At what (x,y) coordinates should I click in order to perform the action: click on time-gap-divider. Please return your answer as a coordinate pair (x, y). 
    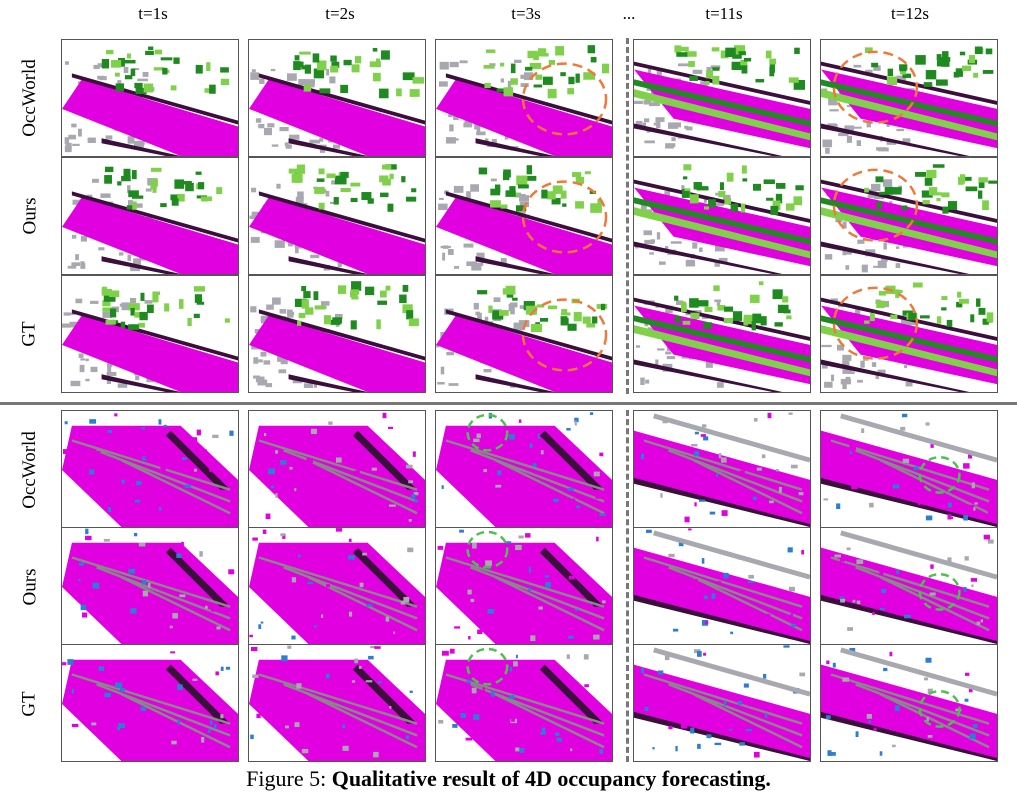
    Looking at the image, I should click on (627, 216).